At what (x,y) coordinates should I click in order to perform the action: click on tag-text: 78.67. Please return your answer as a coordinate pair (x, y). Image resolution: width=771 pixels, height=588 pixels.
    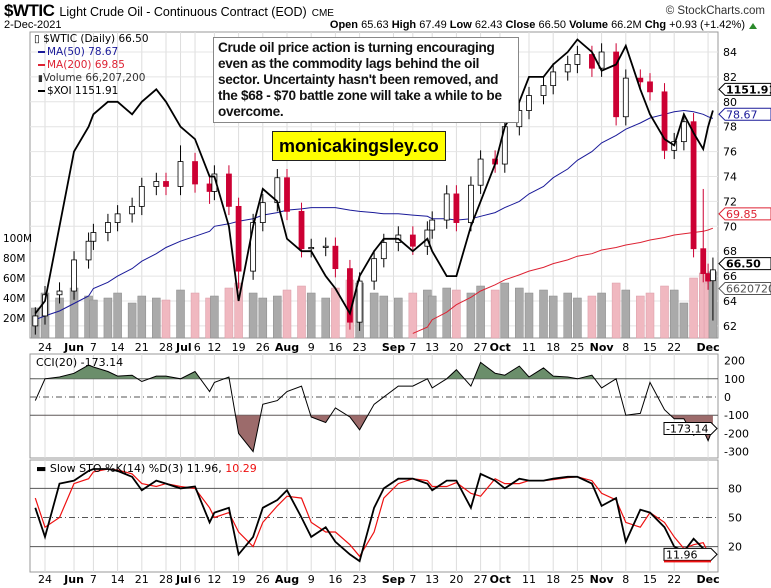
    Looking at the image, I should click on (742, 114).